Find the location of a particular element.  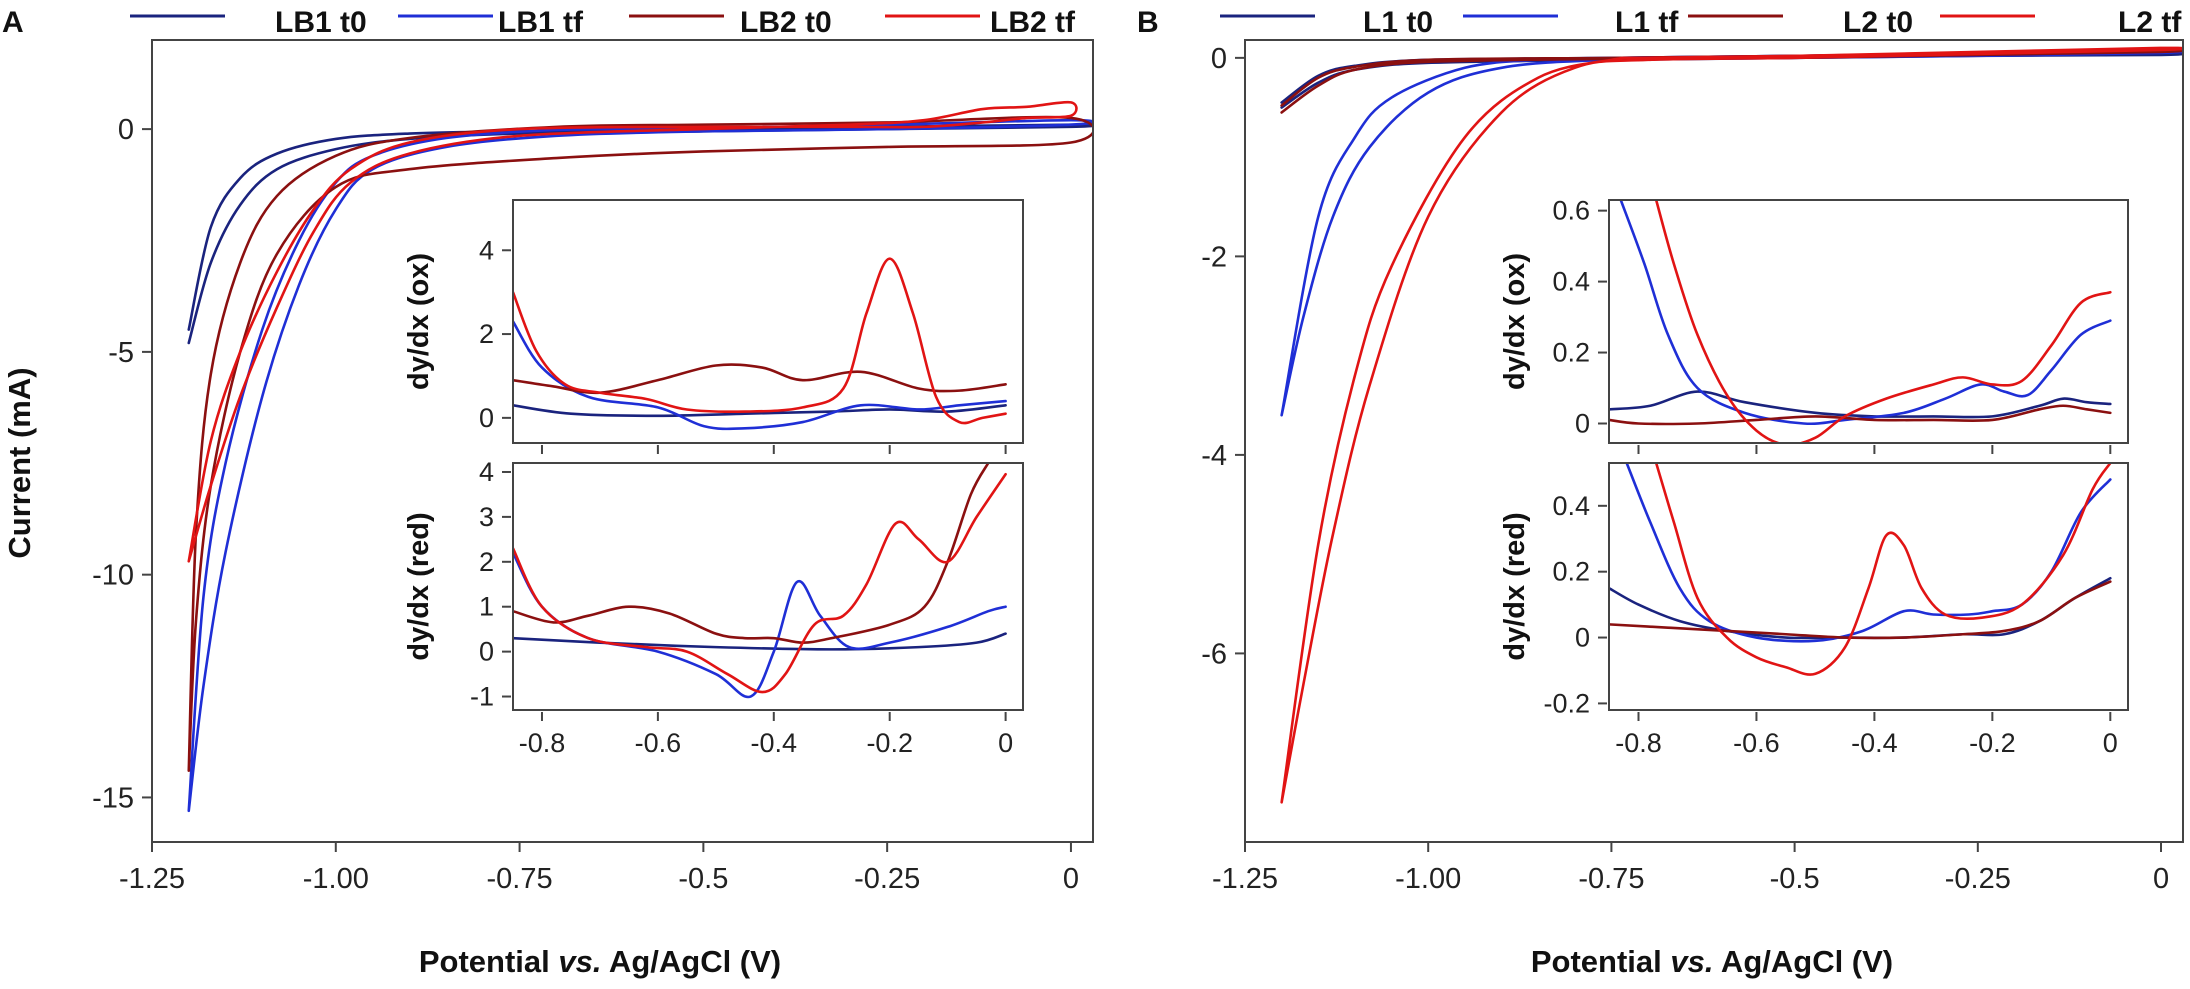

panel-a-inset-red-y-tick-label-4: 3 is located at coordinates (486, 517).